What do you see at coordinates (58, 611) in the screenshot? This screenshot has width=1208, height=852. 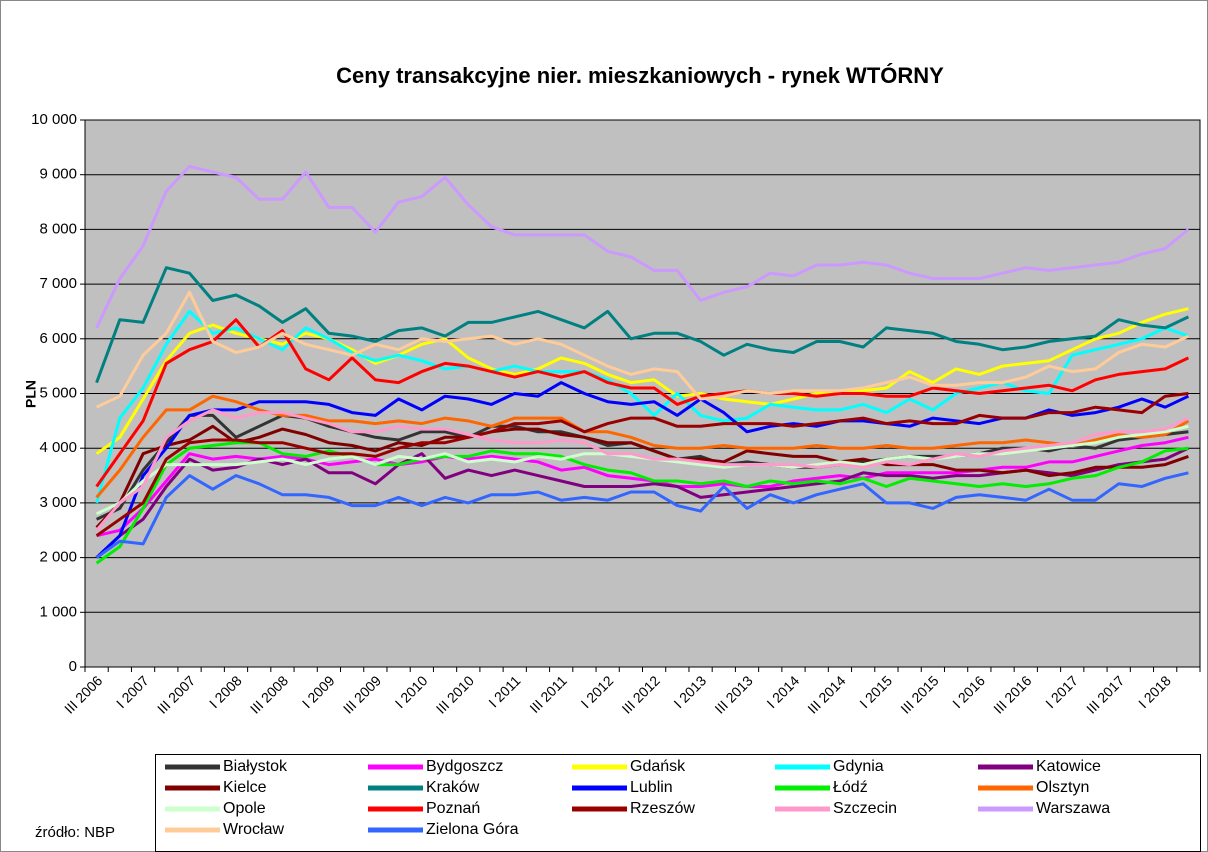 I see `y-tick-label: 1 000` at bounding box center [58, 611].